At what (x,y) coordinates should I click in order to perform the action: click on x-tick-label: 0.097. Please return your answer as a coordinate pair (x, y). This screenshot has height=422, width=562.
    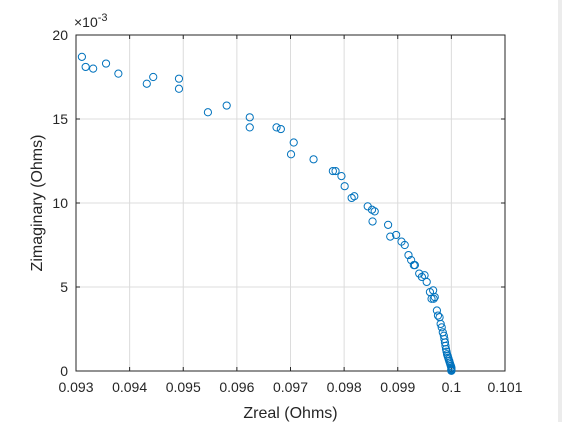
    Looking at the image, I should click on (290, 387).